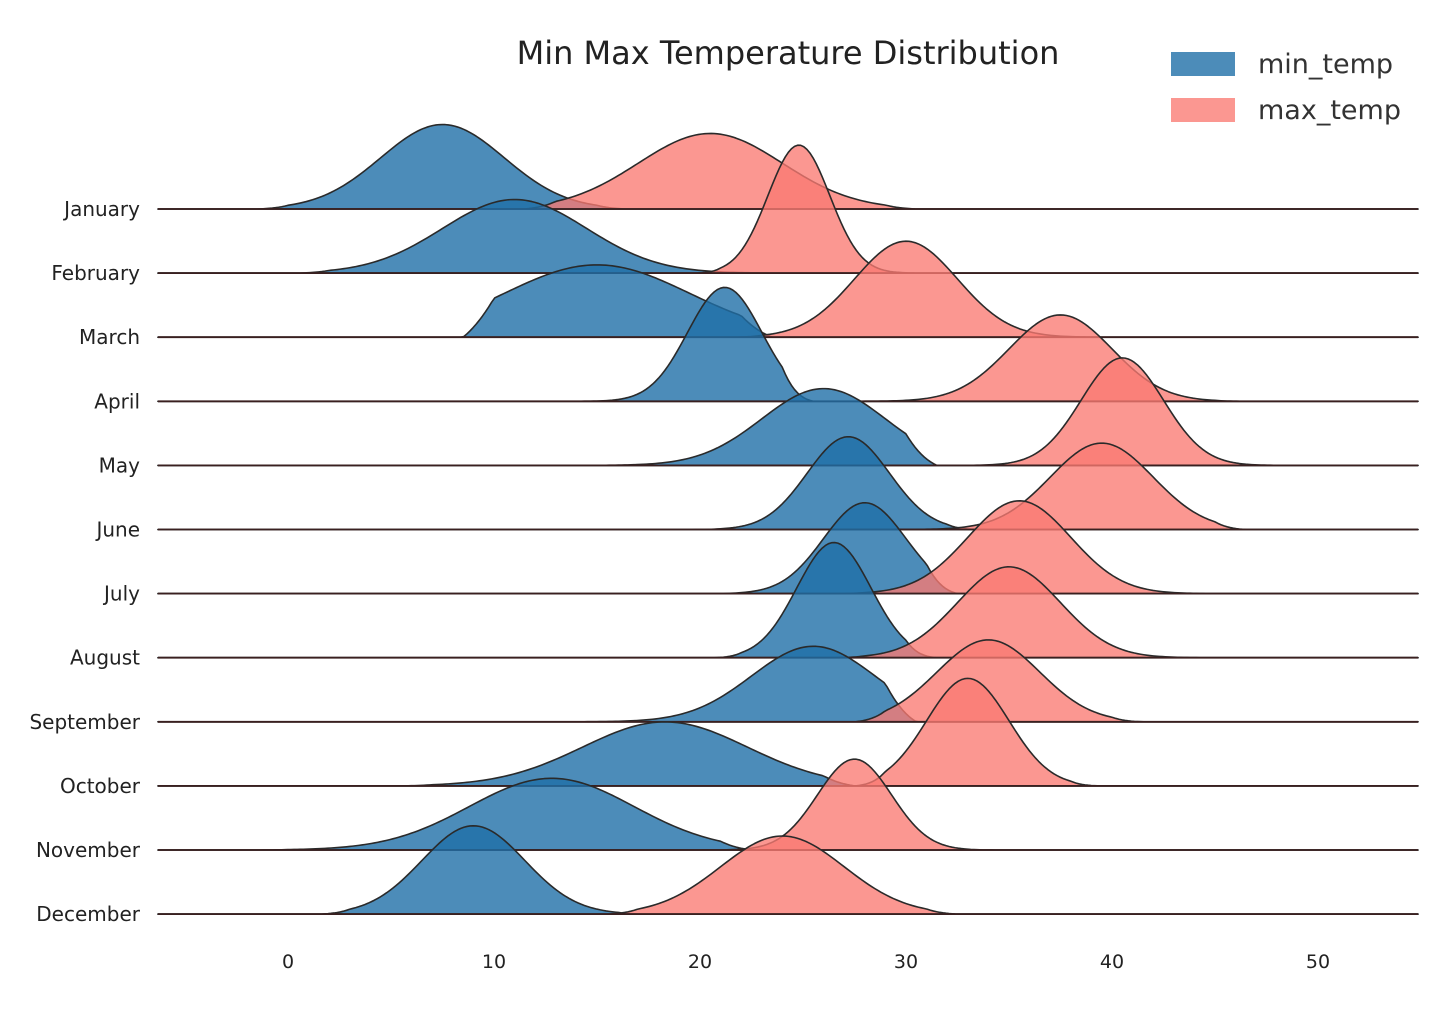  Describe the element at coordinates (1325, 64) in the screenshot. I see `legend-label-min-temp: min_temp` at that location.